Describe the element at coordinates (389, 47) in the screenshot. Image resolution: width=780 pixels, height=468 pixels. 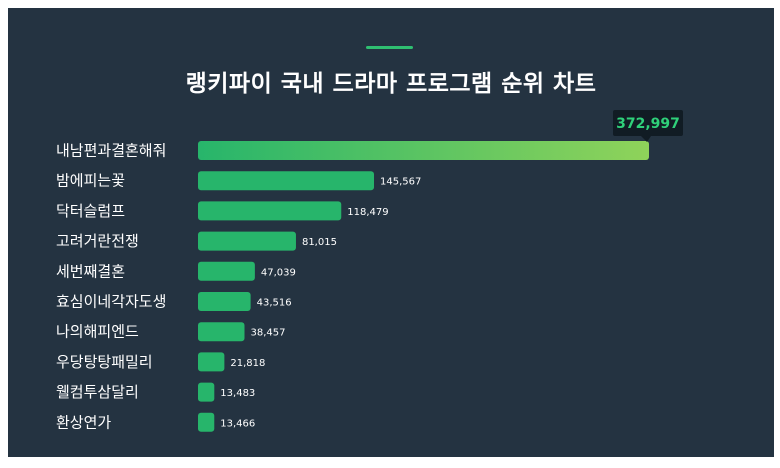
I see `title-accent-bar` at that location.